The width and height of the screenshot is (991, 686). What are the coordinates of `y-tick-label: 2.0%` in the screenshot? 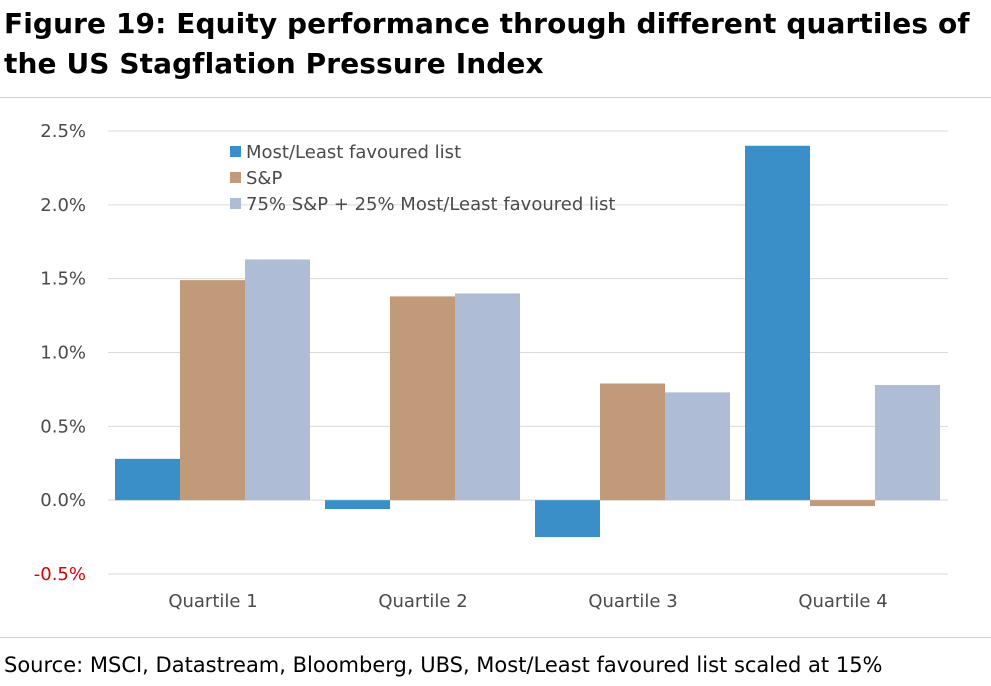 It's located at (63, 205).